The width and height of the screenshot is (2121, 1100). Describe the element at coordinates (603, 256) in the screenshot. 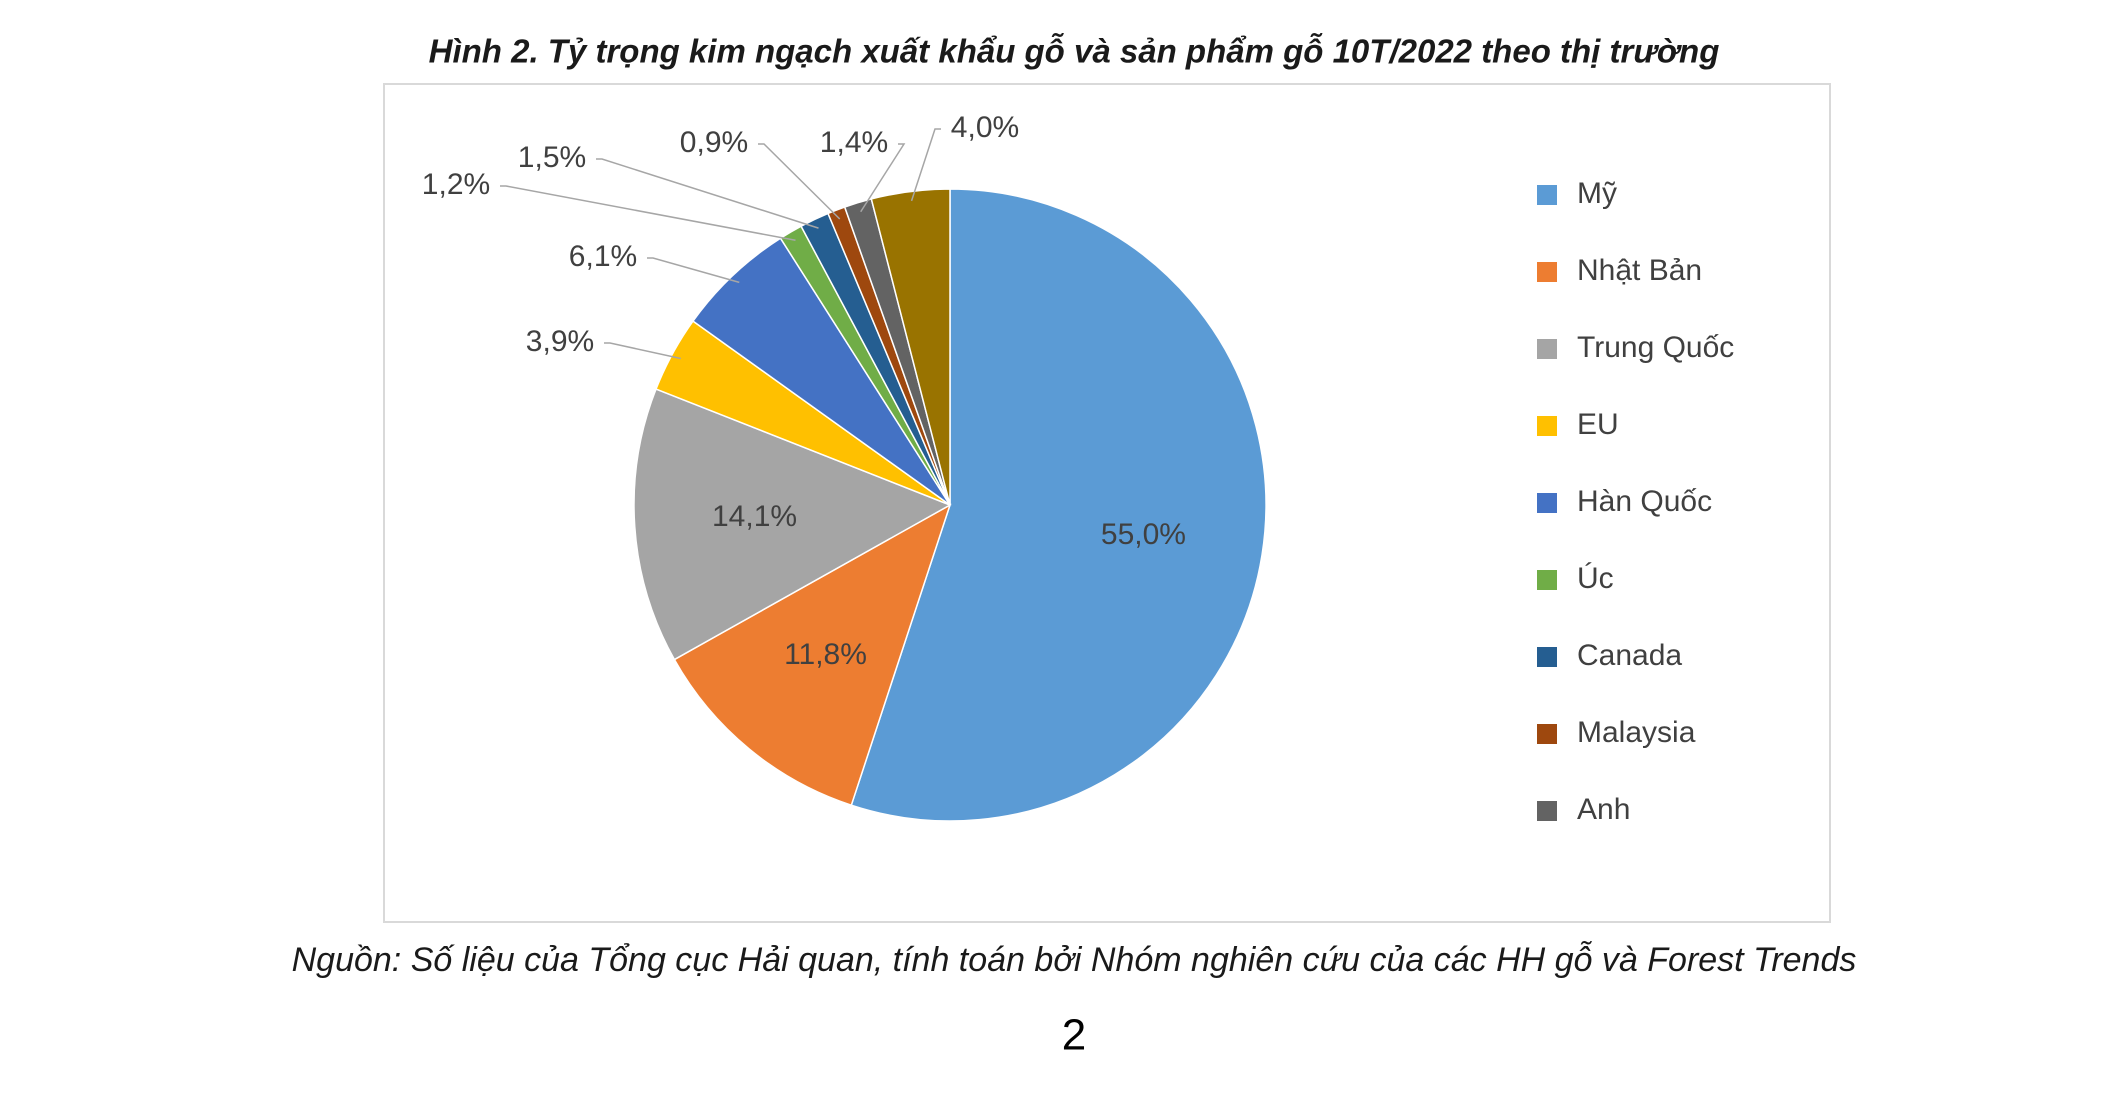

I see `data-label: 6,1%` at that location.